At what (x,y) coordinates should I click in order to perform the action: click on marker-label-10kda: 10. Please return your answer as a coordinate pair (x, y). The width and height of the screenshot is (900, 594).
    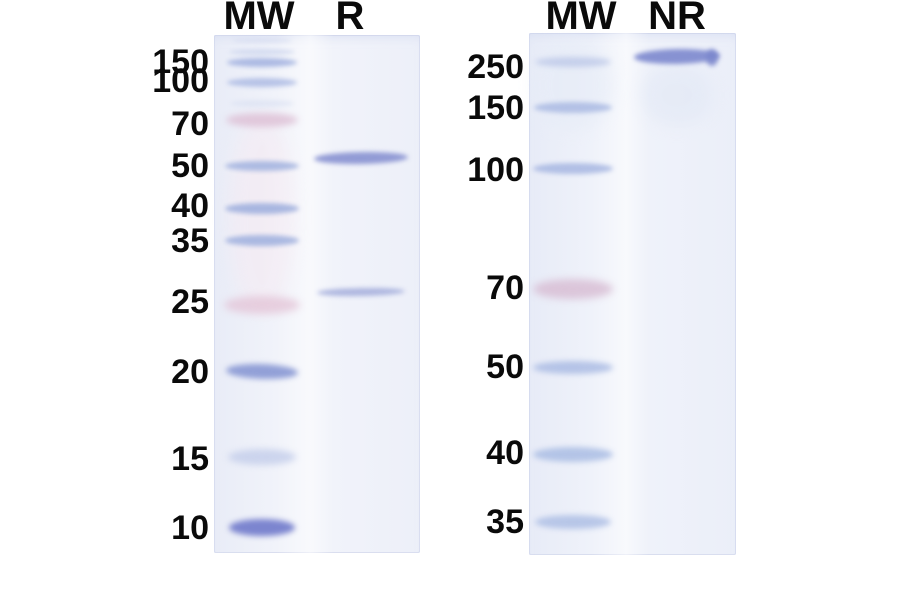
    Looking at the image, I should click on (190, 528).